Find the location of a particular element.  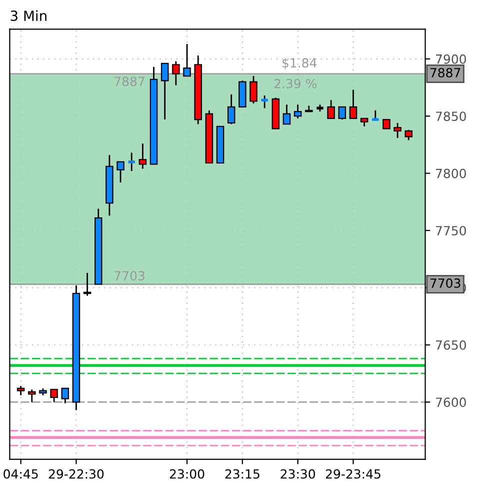

ref-line-label: 7887 is located at coordinates (445, 73).